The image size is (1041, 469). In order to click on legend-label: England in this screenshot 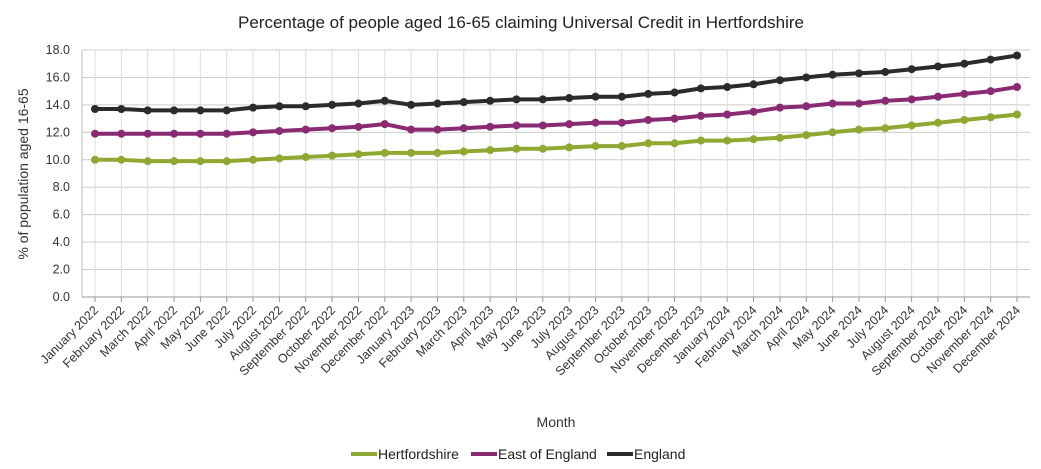, I will do `click(659, 454)`.